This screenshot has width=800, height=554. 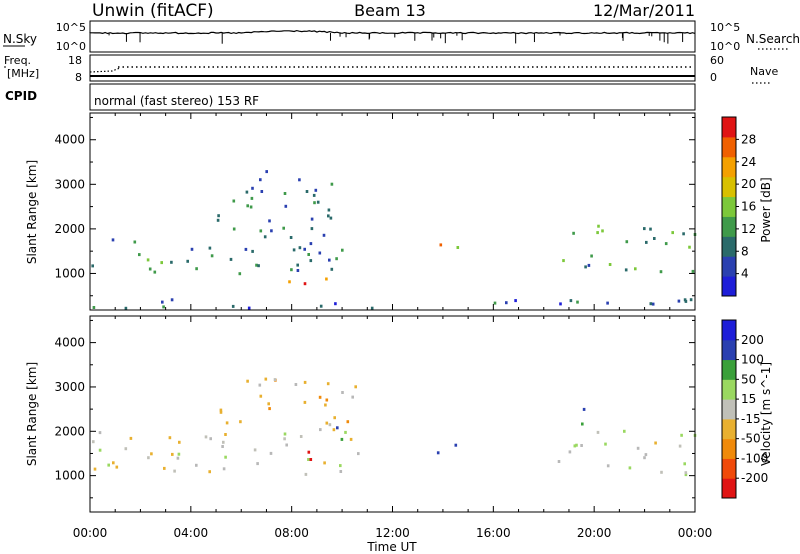 I want to click on freq-right-tick-top: 60, so click(x=717, y=60).